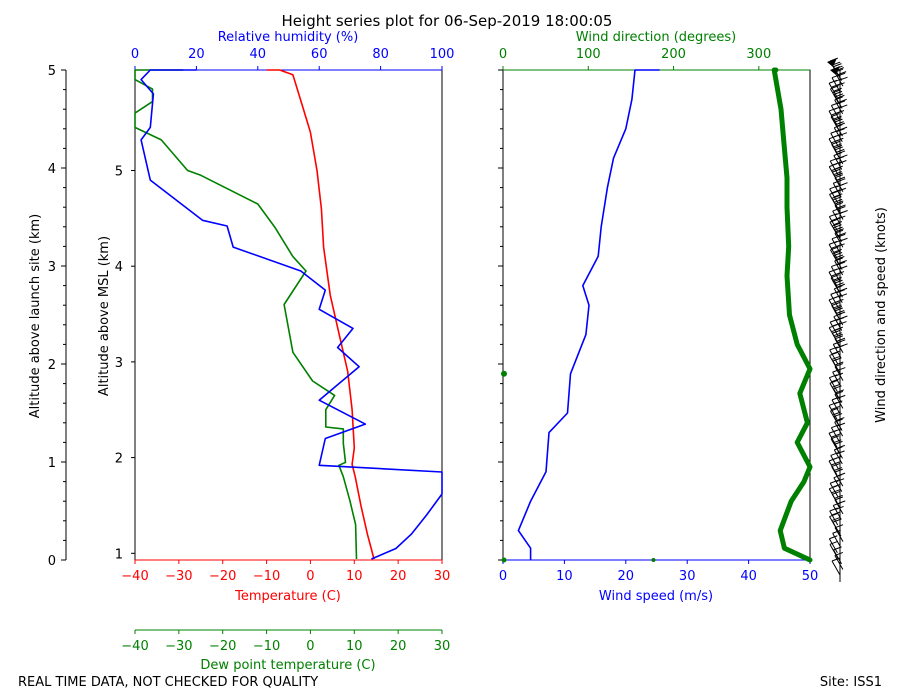 This screenshot has width=900, height=700. What do you see at coordinates (52, 71) in the screenshot?
I see `agl-tick-label: 5` at bounding box center [52, 71].